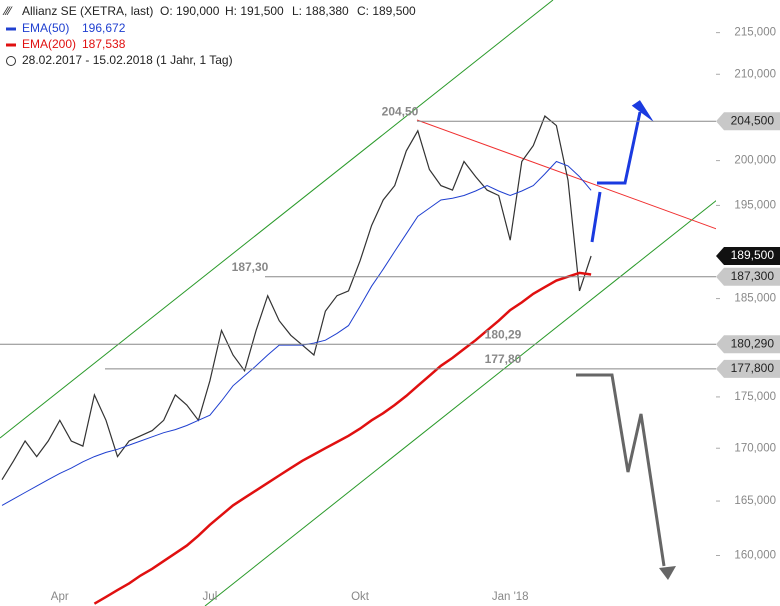 The width and height of the screenshot is (780, 606). I want to click on projection-down, so click(626, 476).